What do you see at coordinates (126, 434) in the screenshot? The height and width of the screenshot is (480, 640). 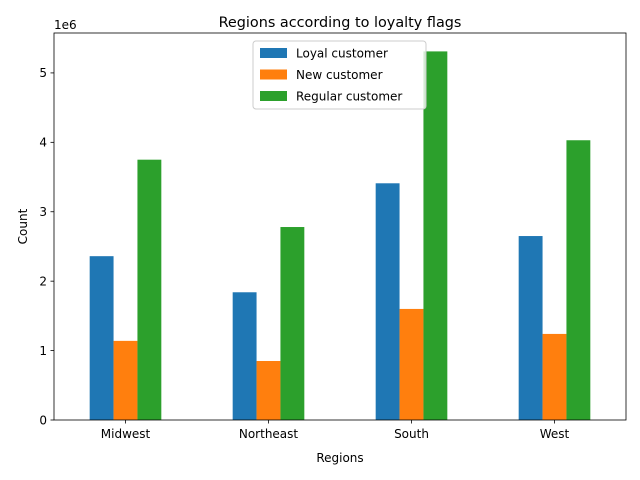 I see `x-tick-label: Midwest` at bounding box center [126, 434].